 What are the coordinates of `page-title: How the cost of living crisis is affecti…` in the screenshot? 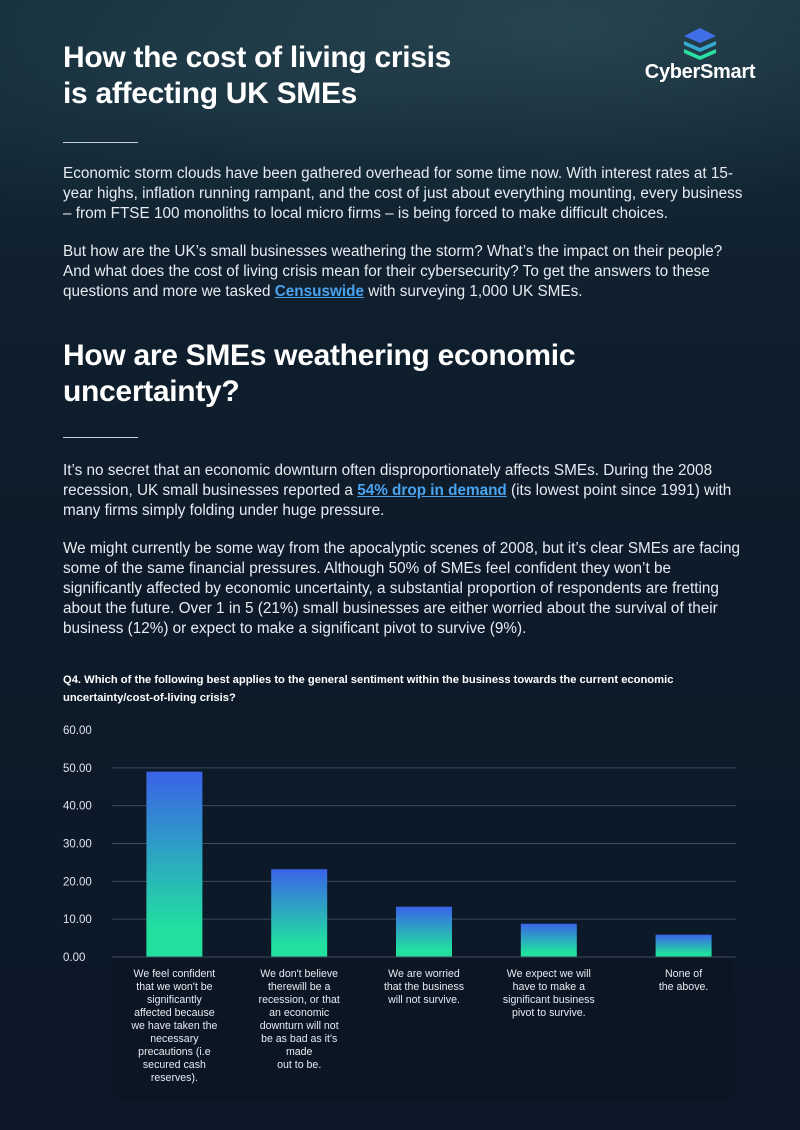 It's located at (363, 76).